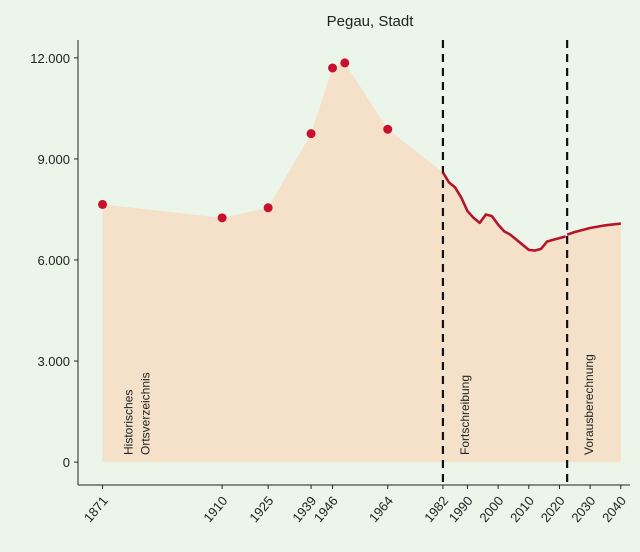 The width and height of the screenshot is (640, 552). I want to click on x-tick-label: 2000, so click(491, 509).